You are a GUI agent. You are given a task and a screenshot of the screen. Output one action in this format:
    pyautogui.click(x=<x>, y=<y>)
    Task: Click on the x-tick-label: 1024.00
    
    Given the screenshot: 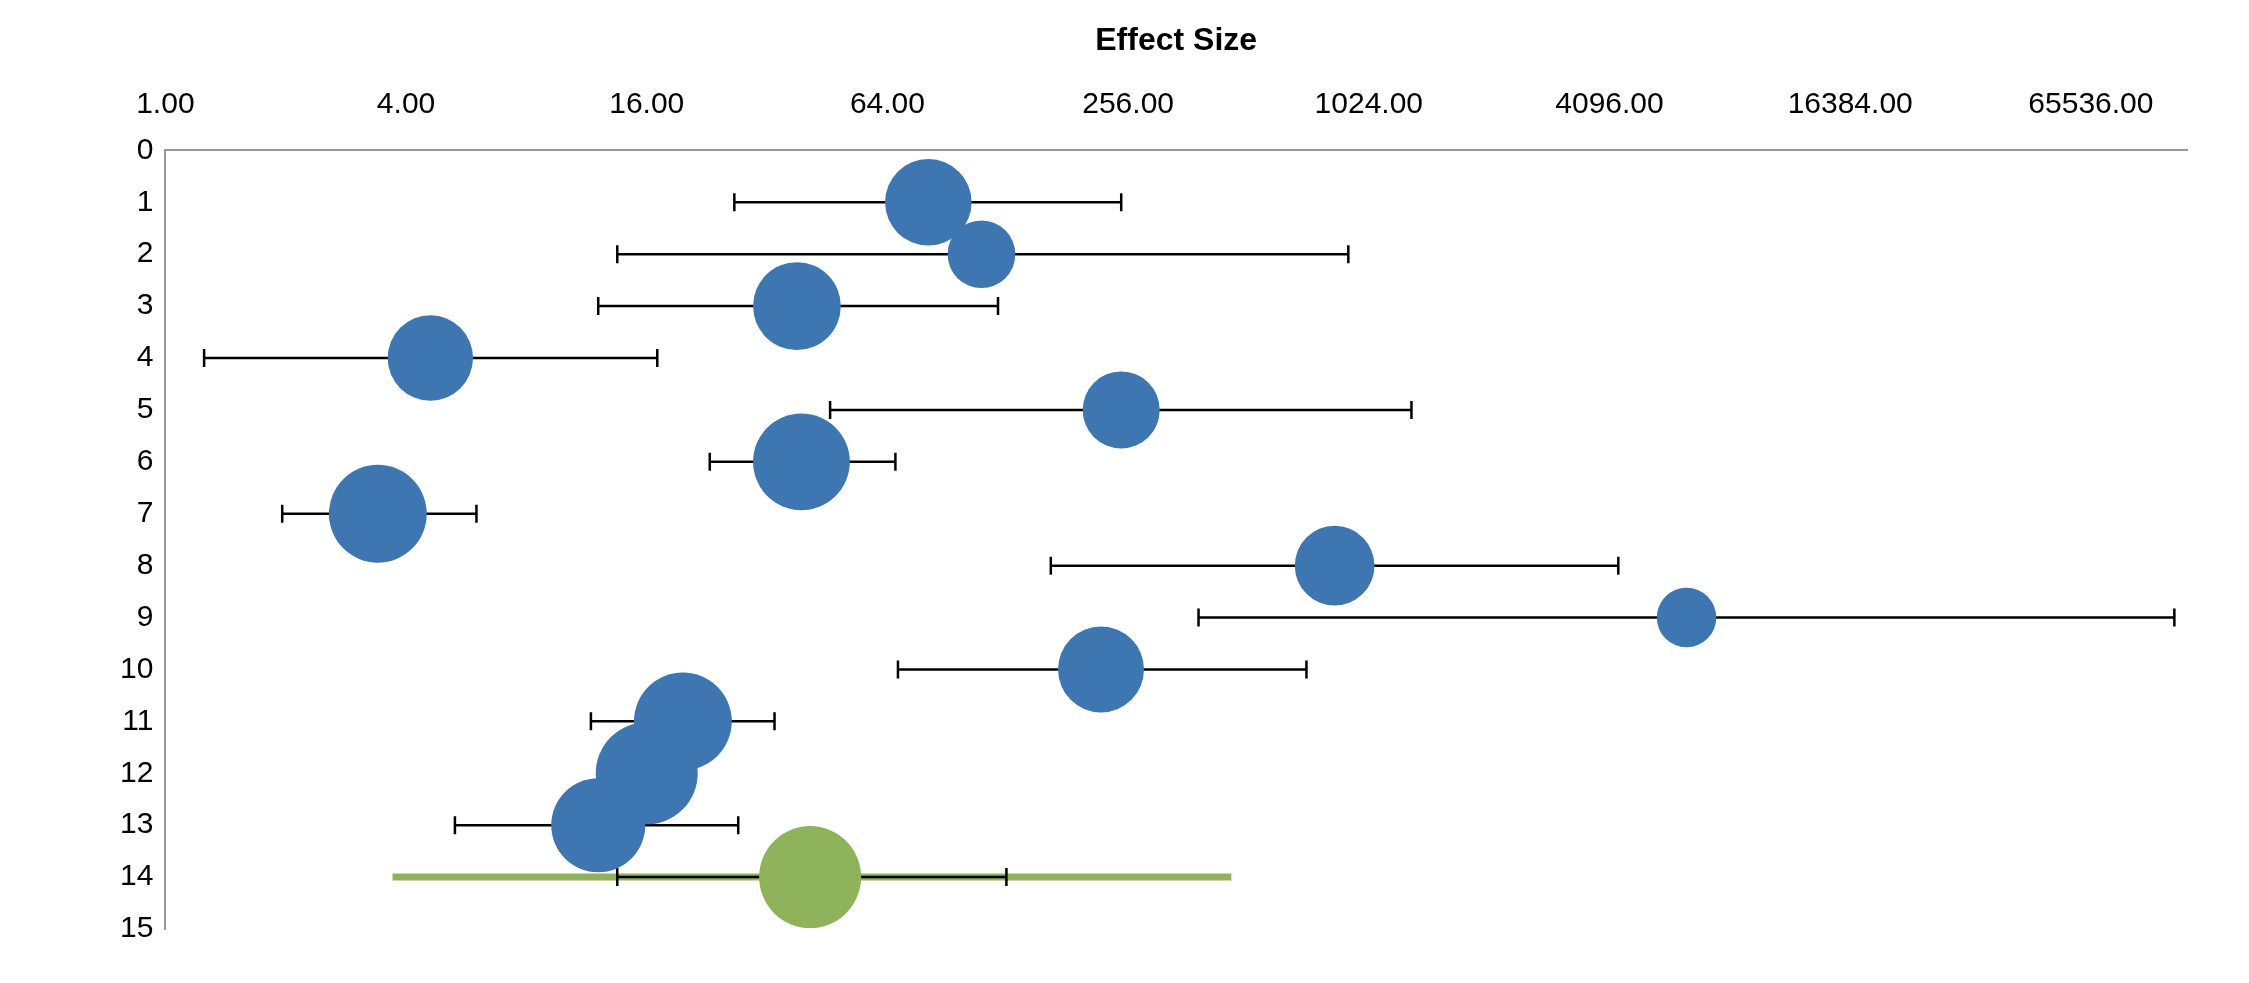 What is the action you would take?
    pyautogui.click(x=1369, y=102)
    